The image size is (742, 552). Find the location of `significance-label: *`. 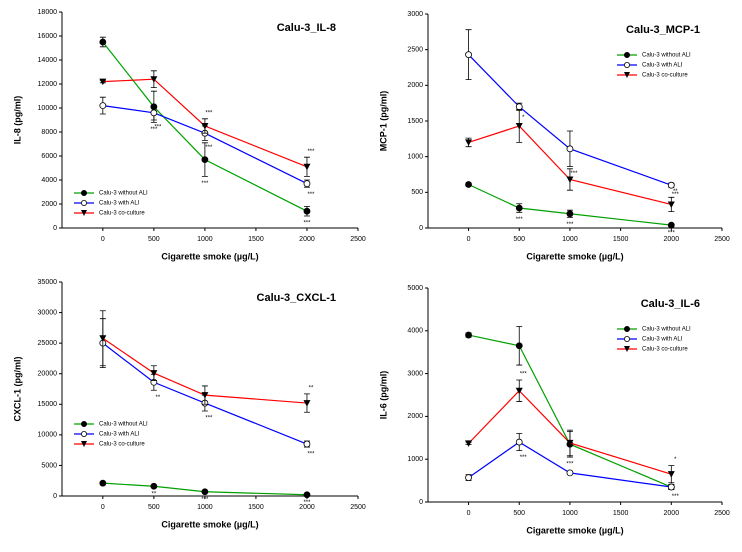

significance-label: * is located at coordinates (675, 460).